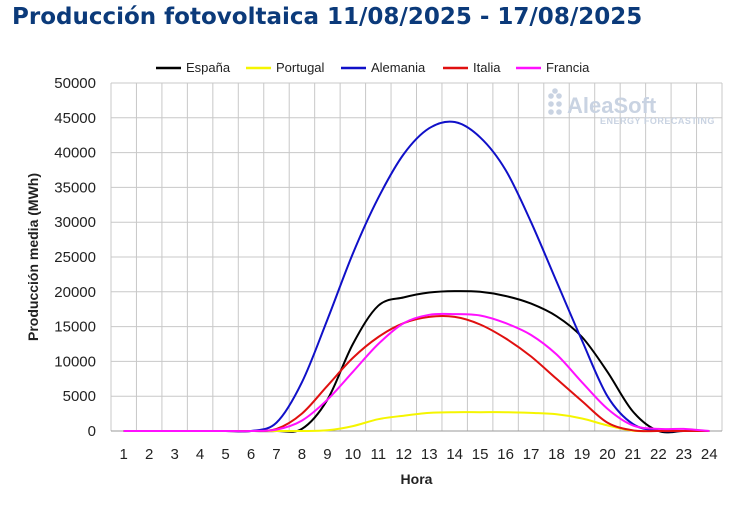  What do you see at coordinates (225, 454) in the screenshot?
I see `x-tick-label: 5` at bounding box center [225, 454].